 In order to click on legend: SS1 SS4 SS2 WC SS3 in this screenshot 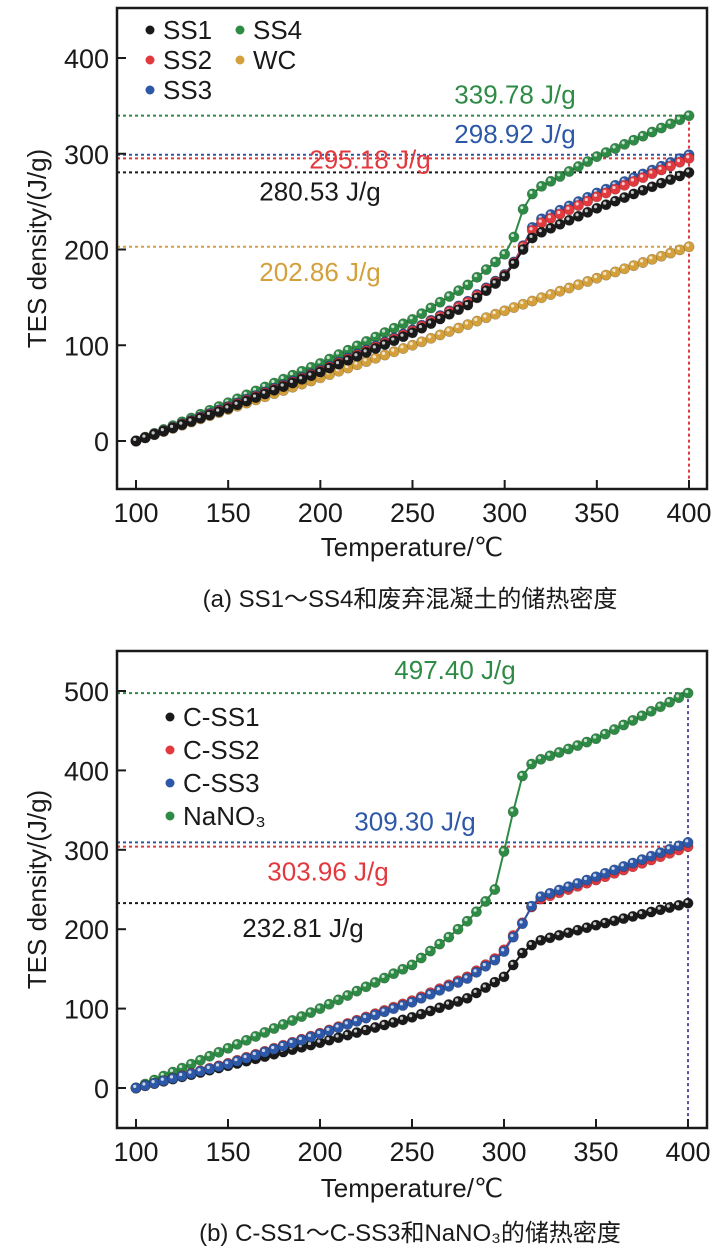, I will do `click(223, 60)`.